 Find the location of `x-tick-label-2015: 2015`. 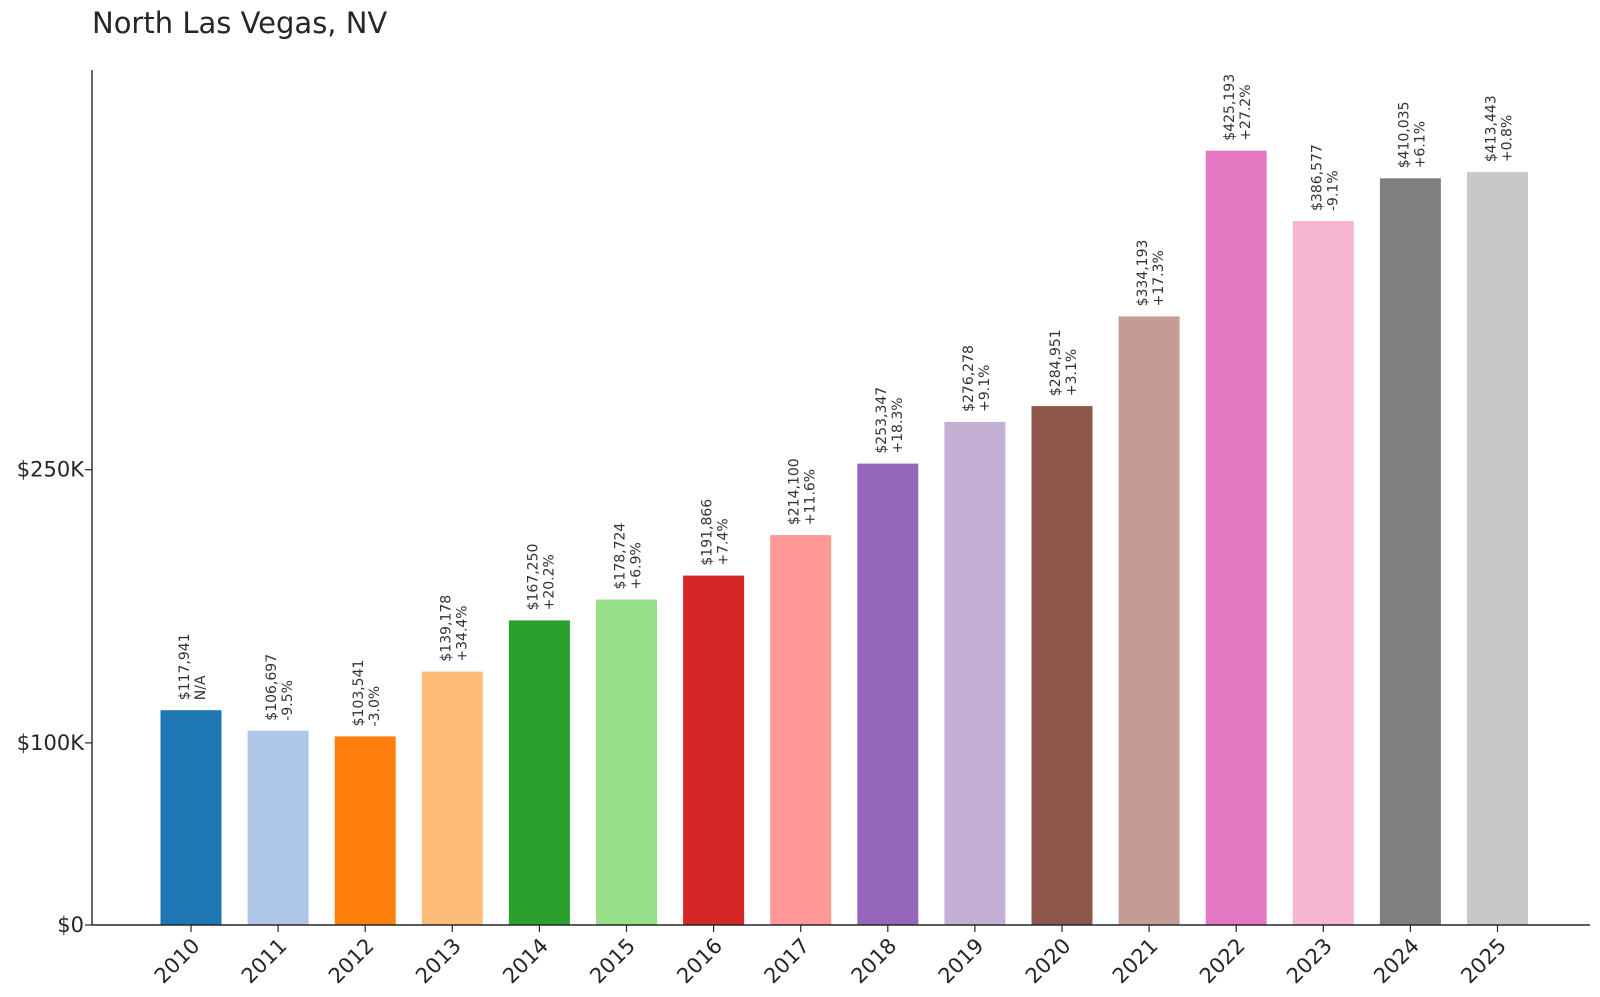

x-tick-label-2015: 2015 is located at coordinates (612, 961).